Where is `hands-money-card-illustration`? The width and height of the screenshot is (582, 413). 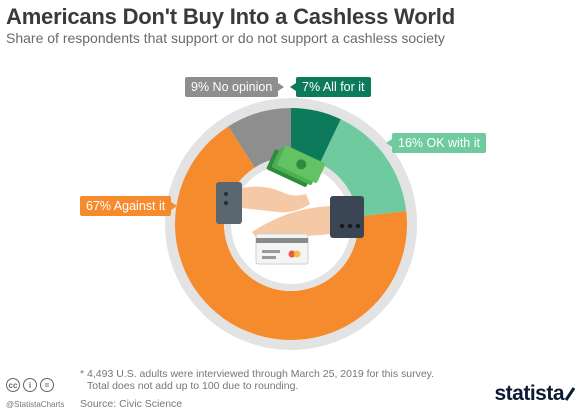 hands-money-card-illustration is located at coordinates (290, 205).